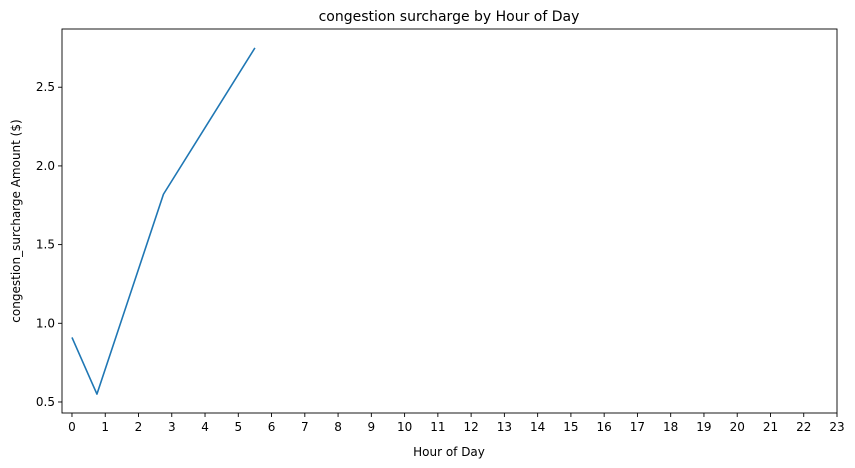 The width and height of the screenshot is (855, 468). I want to click on x-axis-label: Hour of Day, so click(449, 452).